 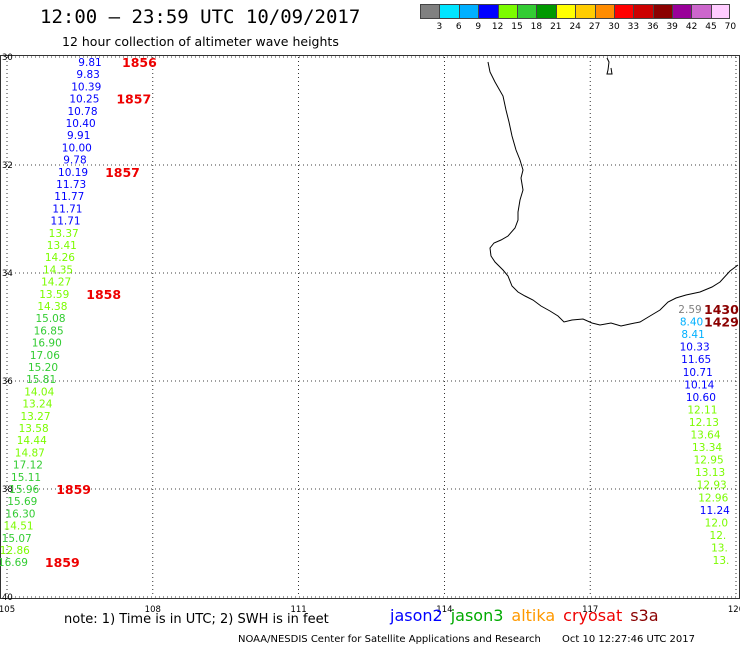 I want to click on lon-tick-label: 105, so click(x=7, y=610).